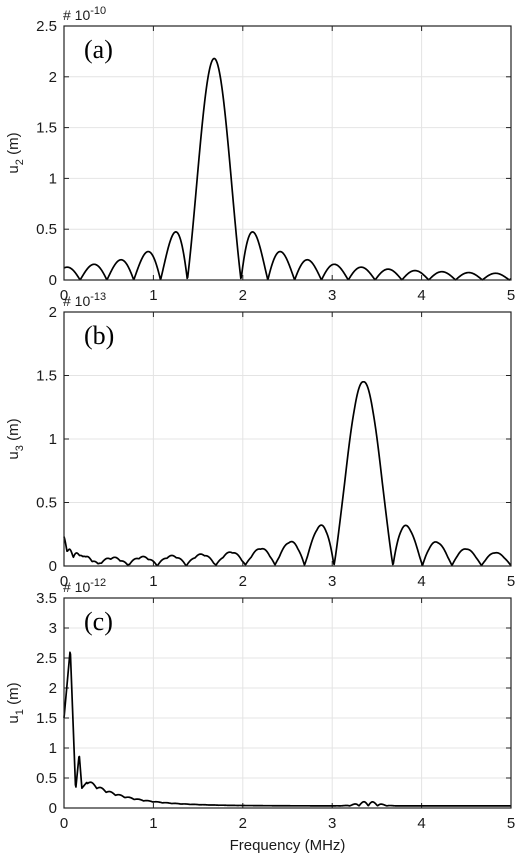 The image size is (520, 862). I want to click on panel-label: (c), so click(98, 621).